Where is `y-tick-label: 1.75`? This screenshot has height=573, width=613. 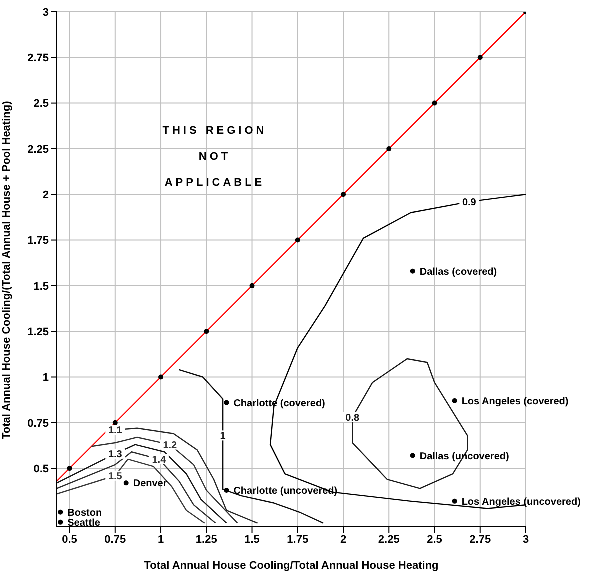 y-tick-label: 1.75 is located at coordinates (38, 241).